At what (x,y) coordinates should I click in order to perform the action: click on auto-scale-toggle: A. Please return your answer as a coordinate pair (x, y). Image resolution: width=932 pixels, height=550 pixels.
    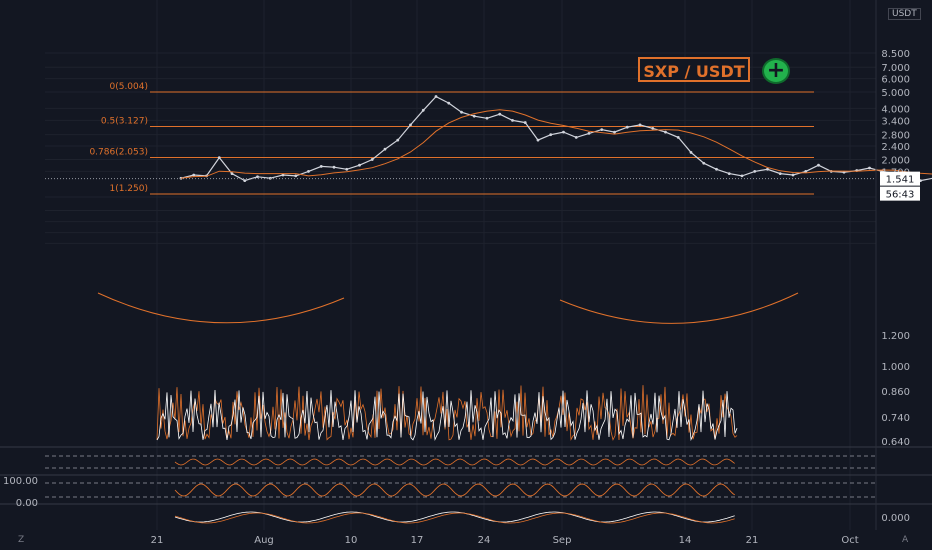
    Looking at the image, I should click on (905, 540).